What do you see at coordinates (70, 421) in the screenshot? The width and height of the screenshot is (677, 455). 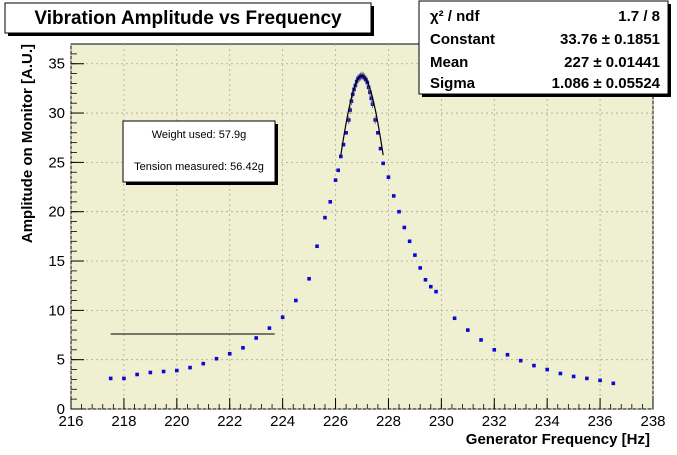 I see `x-tick-label: 216` at bounding box center [70, 421].